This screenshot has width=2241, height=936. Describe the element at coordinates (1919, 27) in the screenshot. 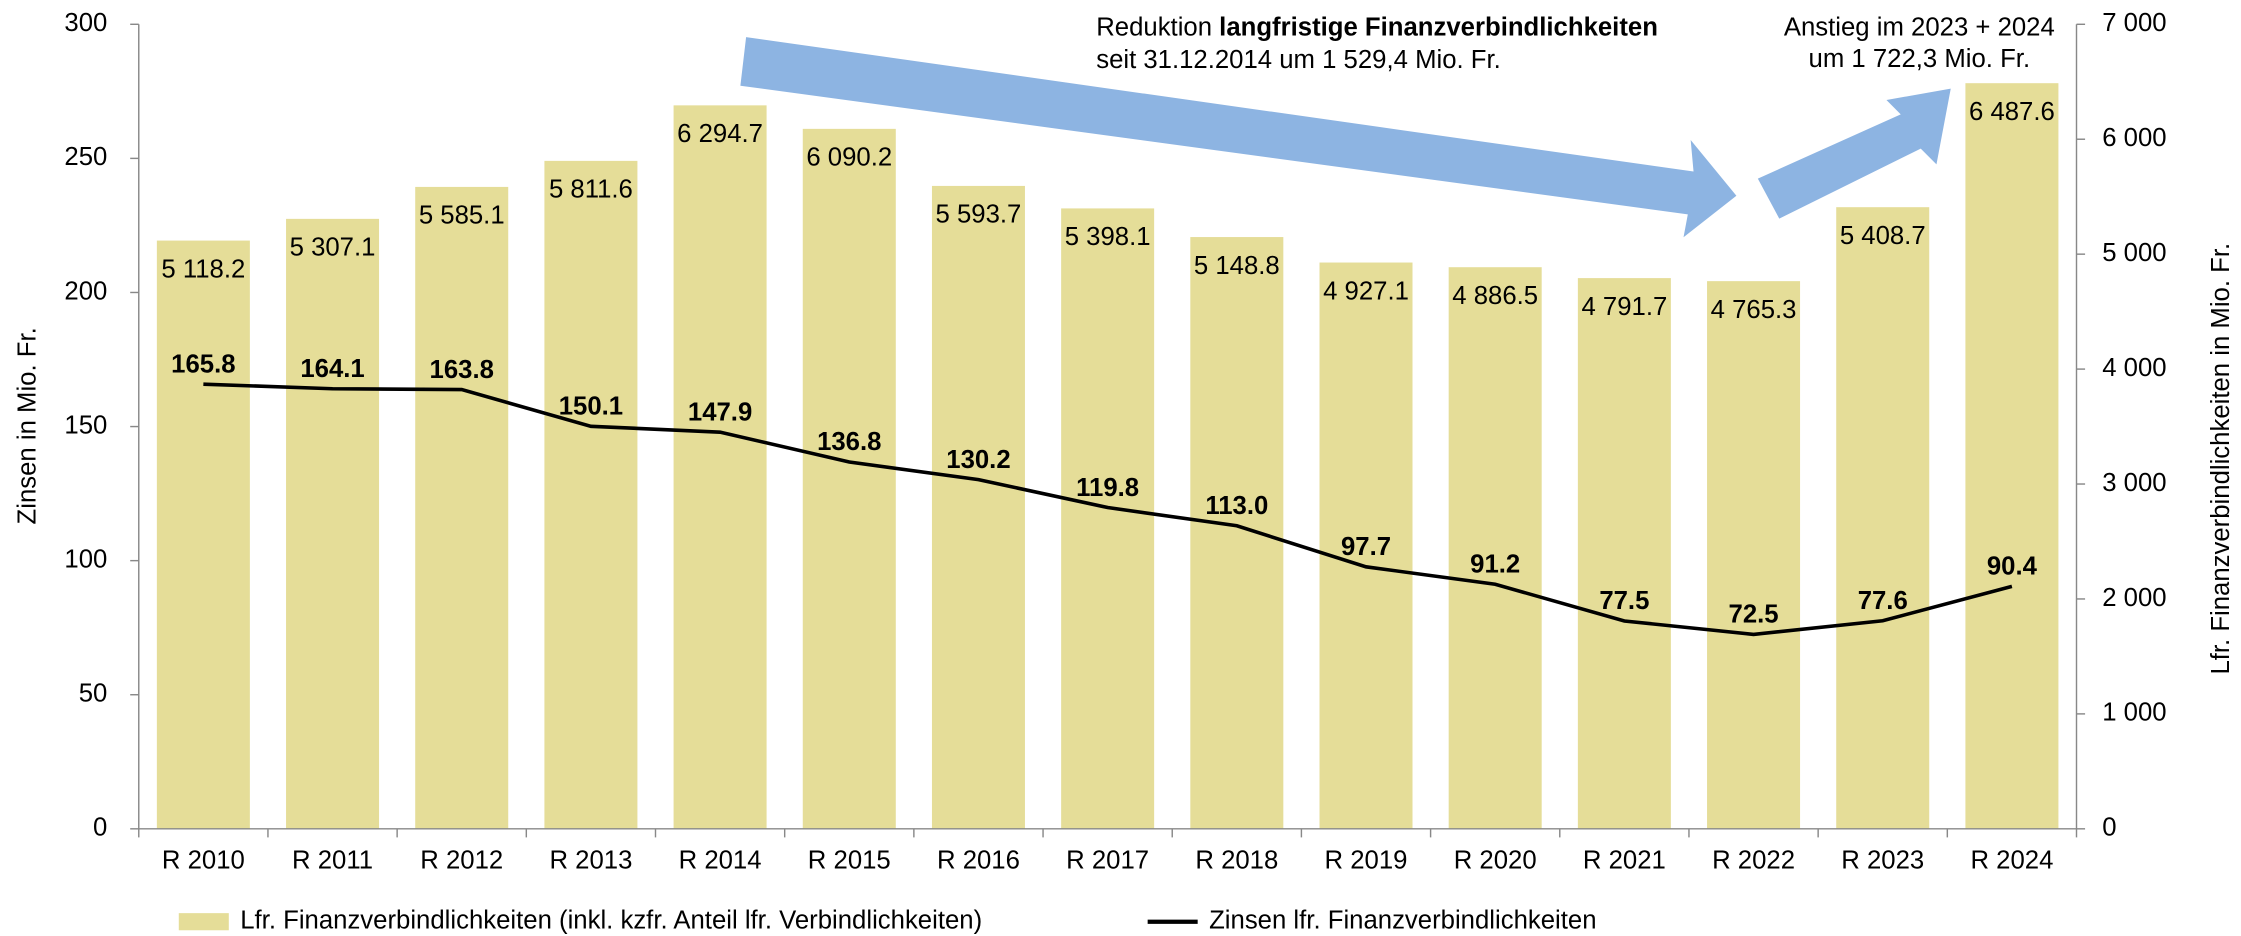

I see `annotation-increase: Anstieg im 2023 + 2024` at that location.